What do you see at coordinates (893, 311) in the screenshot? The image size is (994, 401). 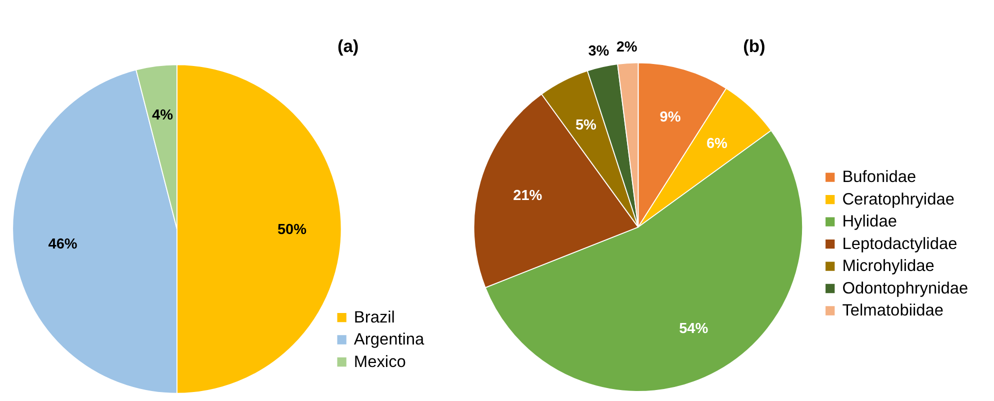 I see `legend-label: Telmatobiidae` at bounding box center [893, 311].